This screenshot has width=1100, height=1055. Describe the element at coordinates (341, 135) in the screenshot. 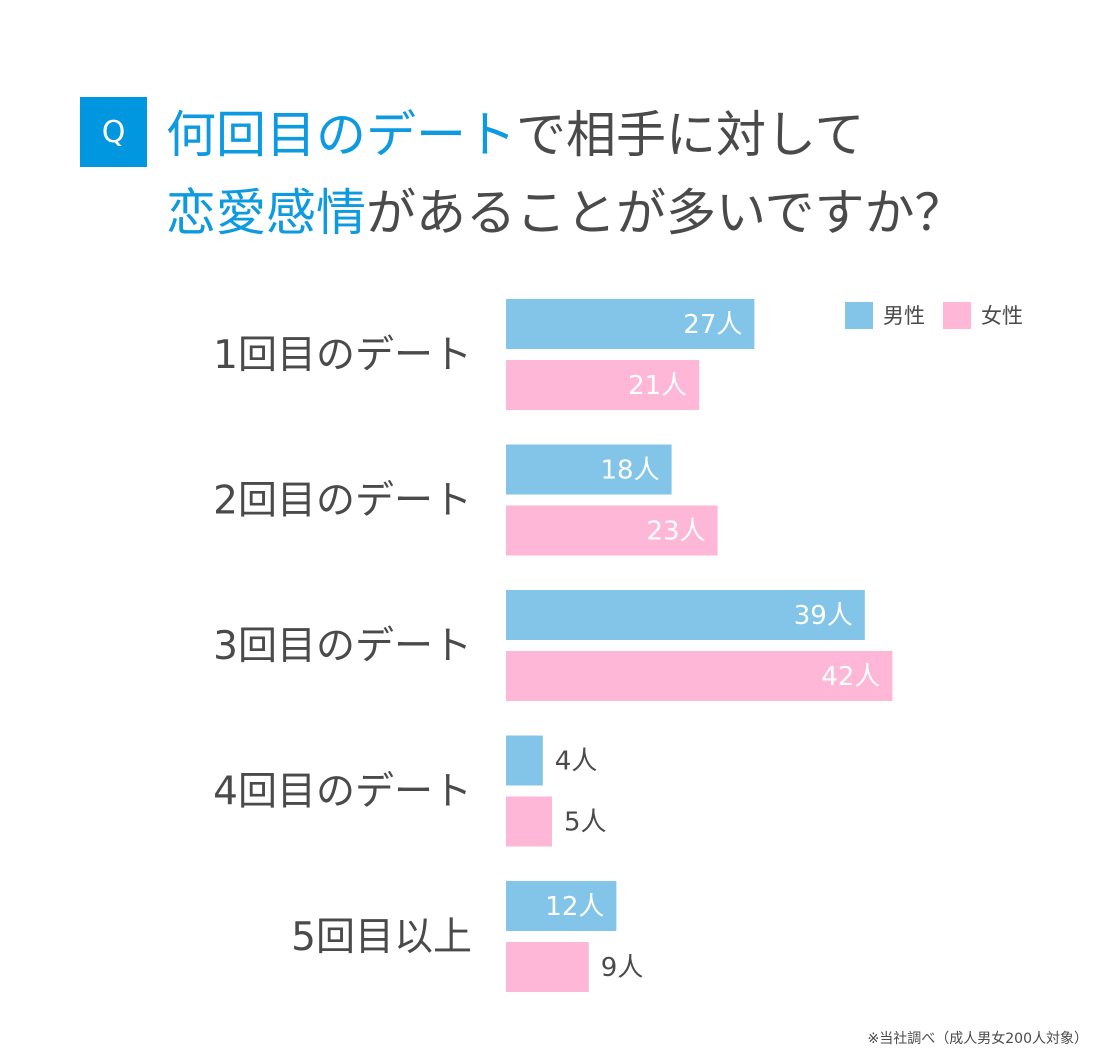

I see `title-highlight-1: 何回目のデート` at that location.